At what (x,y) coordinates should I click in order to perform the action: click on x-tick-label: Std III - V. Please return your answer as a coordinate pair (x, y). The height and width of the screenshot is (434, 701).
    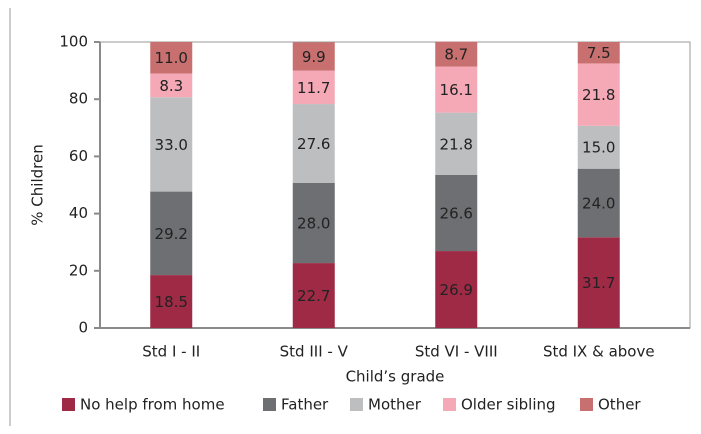
    Looking at the image, I should click on (314, 352).